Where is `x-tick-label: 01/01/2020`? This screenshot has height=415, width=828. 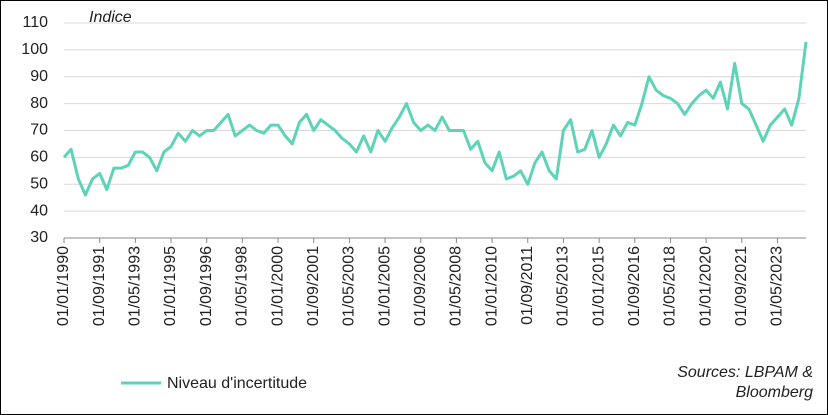 x-tick-label: 01/01/2020 is located at coordinates (705, 286).